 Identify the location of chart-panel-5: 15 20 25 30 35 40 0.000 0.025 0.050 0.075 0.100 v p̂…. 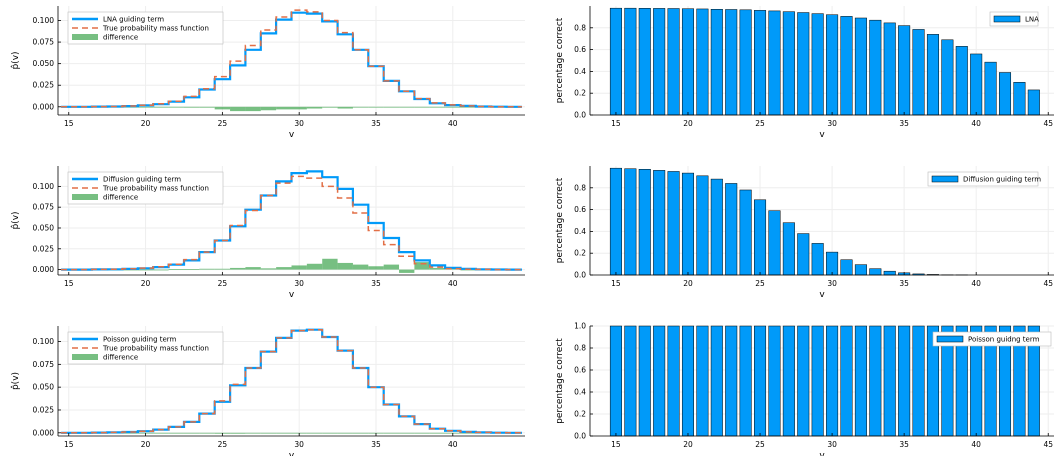
(267, 391).